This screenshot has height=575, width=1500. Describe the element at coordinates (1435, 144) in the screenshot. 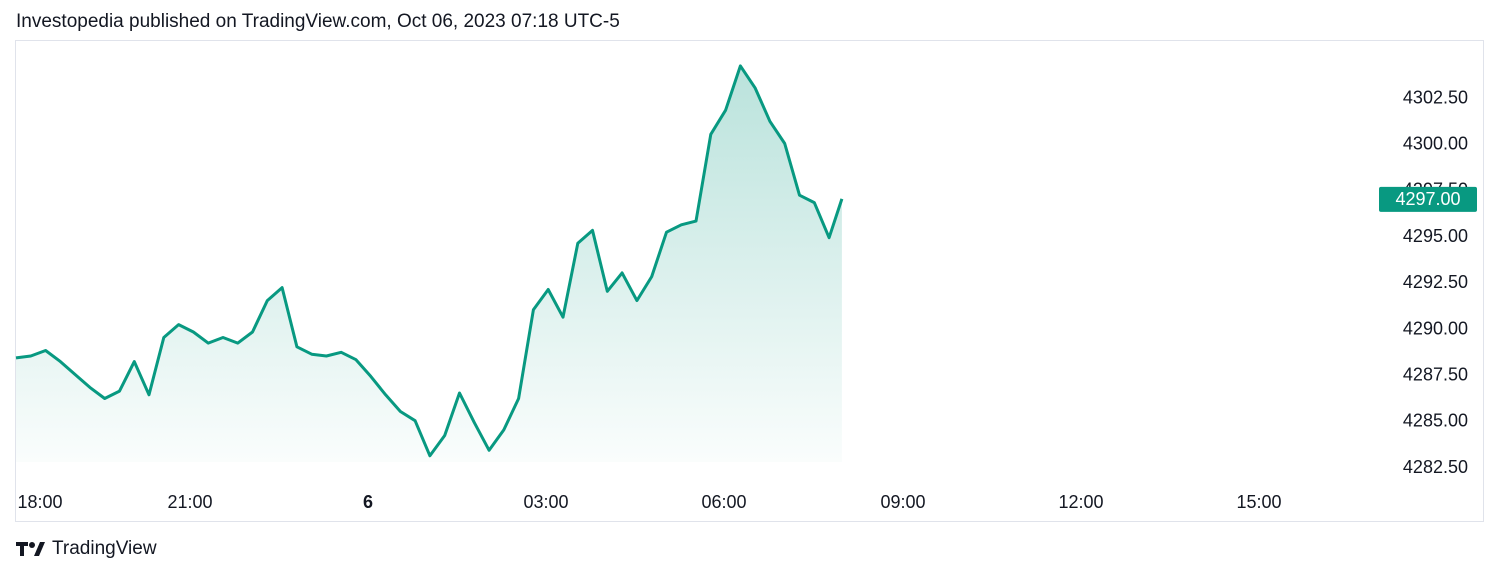

I see `y-tick-label: 4300.00` at that location.